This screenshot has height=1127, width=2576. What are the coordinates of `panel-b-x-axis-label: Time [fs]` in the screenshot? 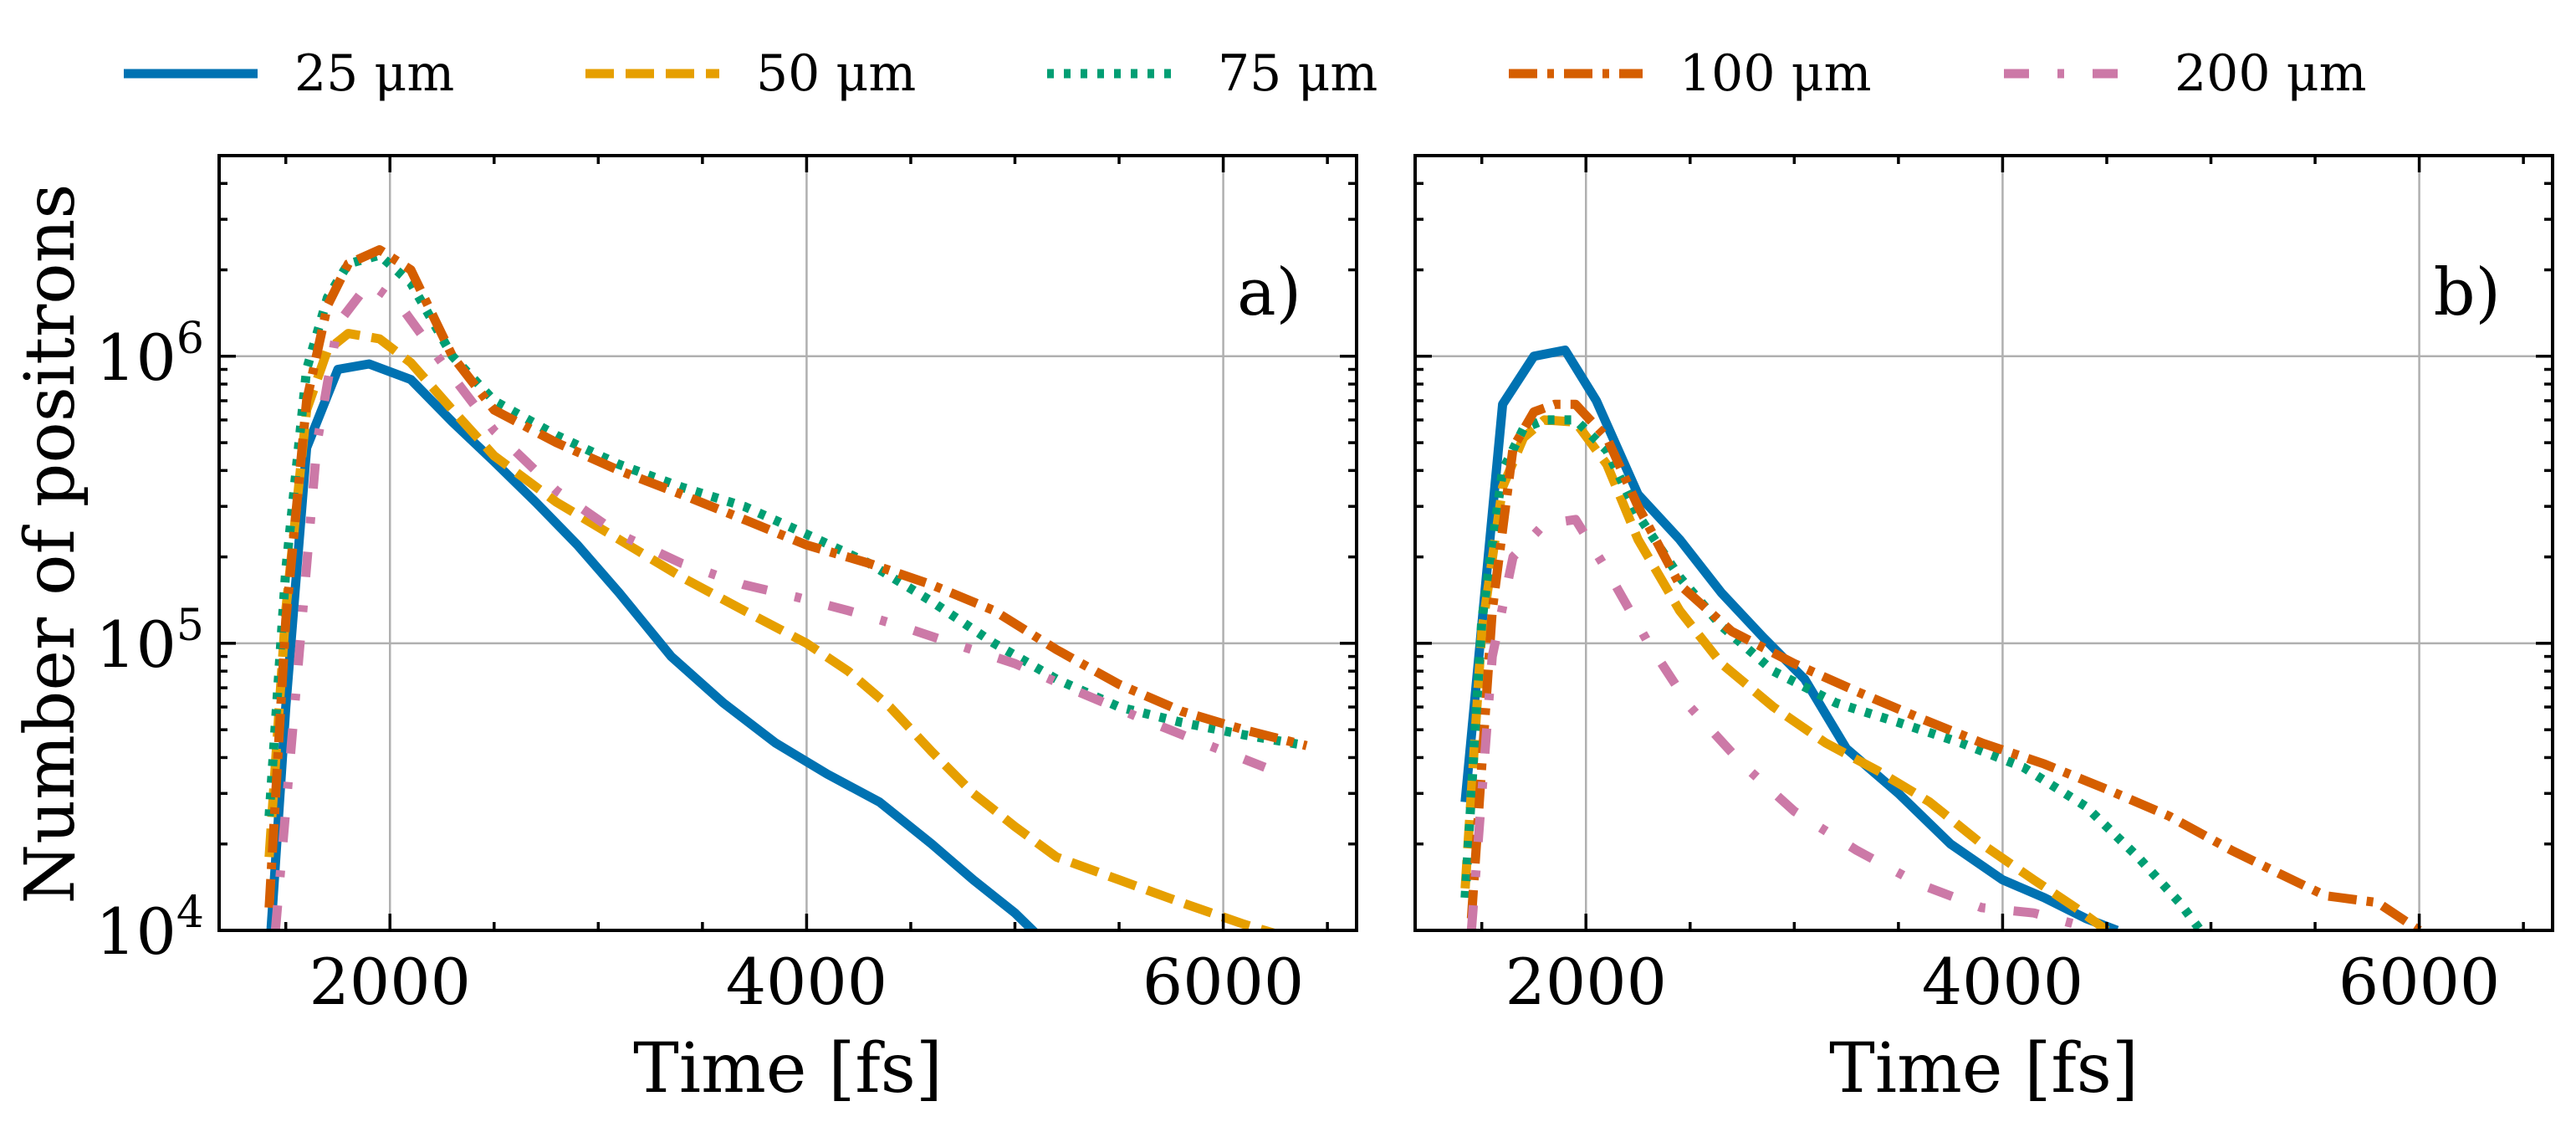 It's located at (1984, 1069).